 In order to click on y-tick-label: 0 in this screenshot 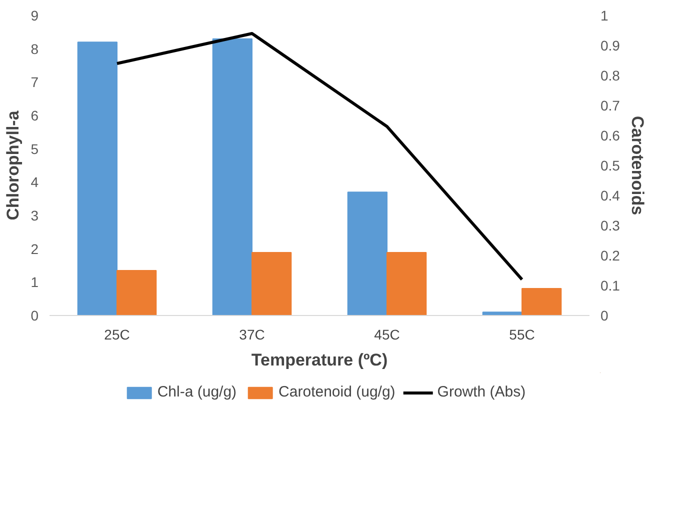, I will do `click(34, 316)`.